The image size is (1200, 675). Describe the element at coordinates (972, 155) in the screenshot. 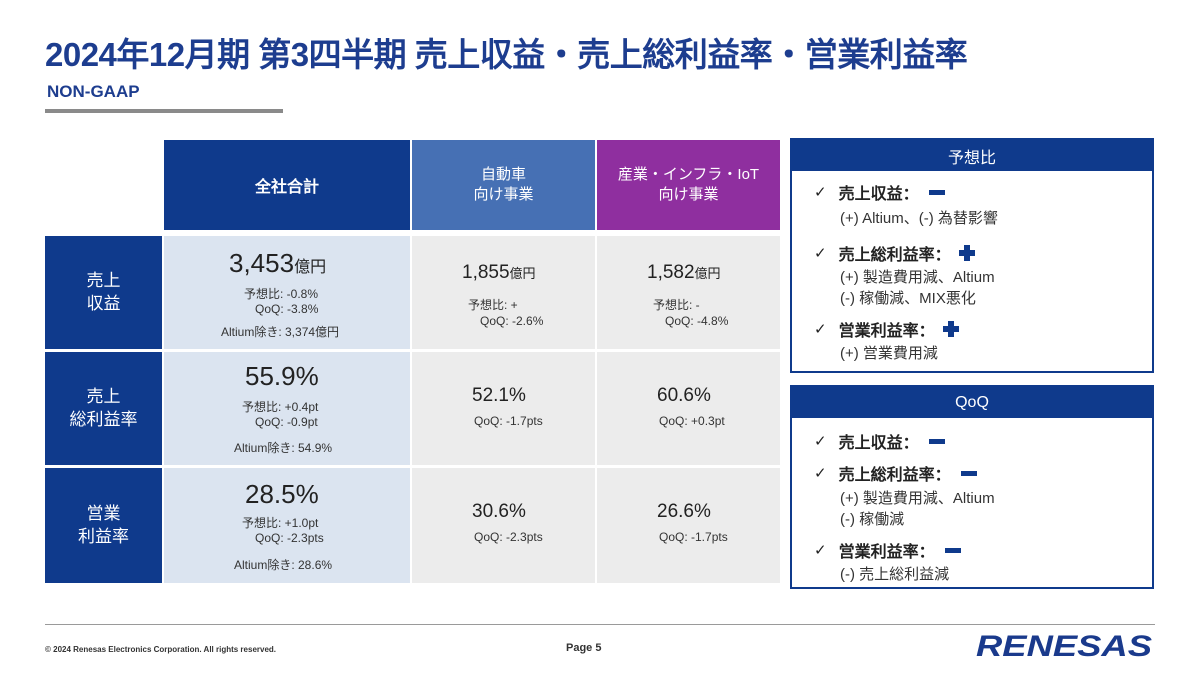

I see `forecast-box-title: 予想比` at that location.